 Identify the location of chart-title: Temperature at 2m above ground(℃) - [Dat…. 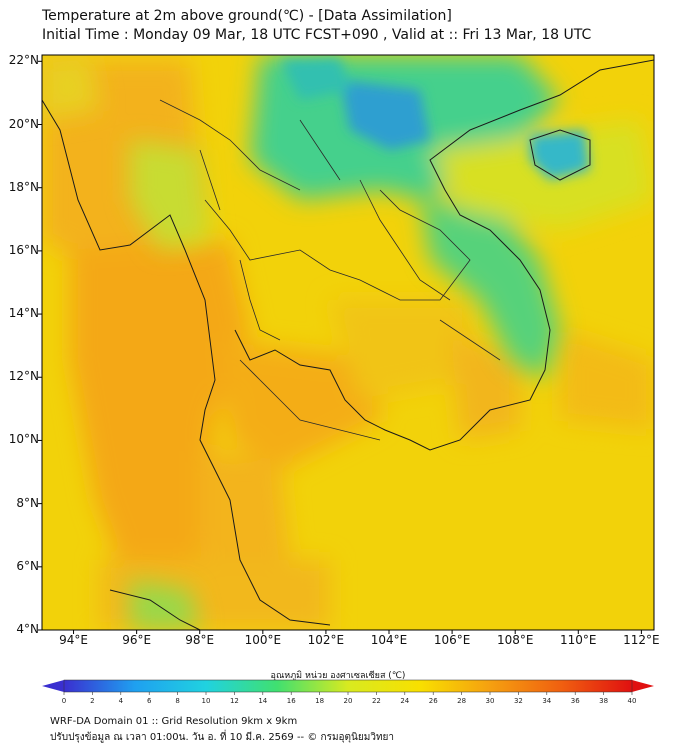
(247, 16).